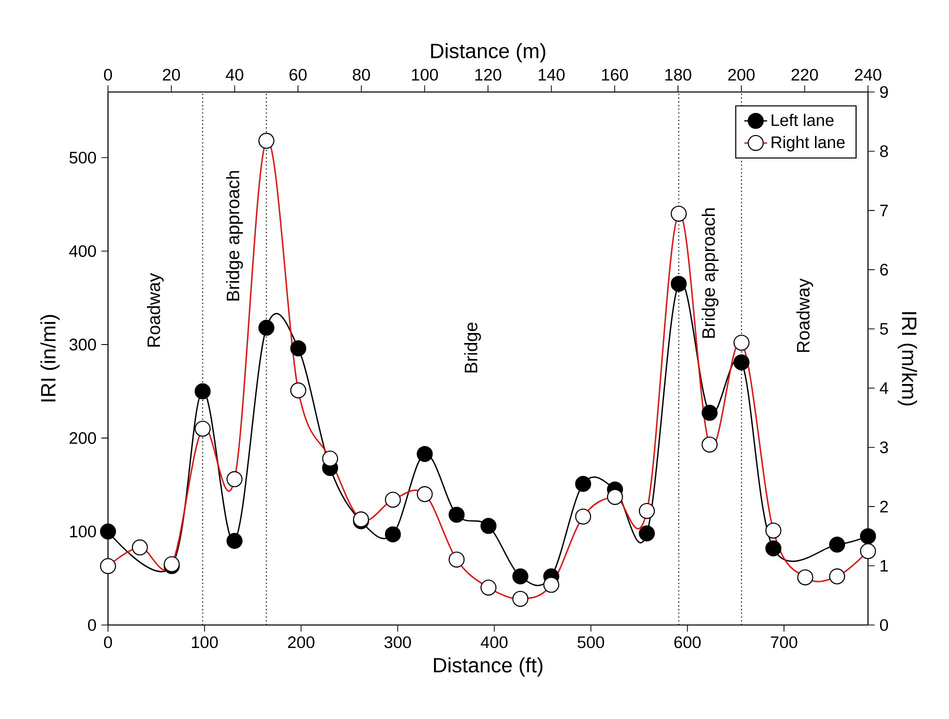 The height and width of the screenshot is (719, 949). Describe the element at coordinates (488, 52) in the screenshot. I see `x2-axis-title: Distance (m)` at that location.